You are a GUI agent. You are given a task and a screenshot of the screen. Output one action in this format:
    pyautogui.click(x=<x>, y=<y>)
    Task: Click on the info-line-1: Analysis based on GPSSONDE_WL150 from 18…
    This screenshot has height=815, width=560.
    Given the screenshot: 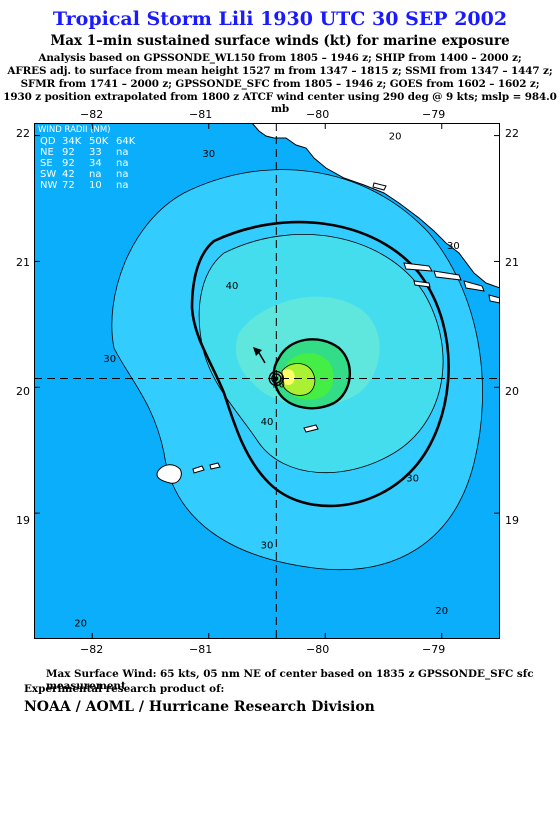 What is the action you would take?
    pyautogui.click(x=280, y=58)
    